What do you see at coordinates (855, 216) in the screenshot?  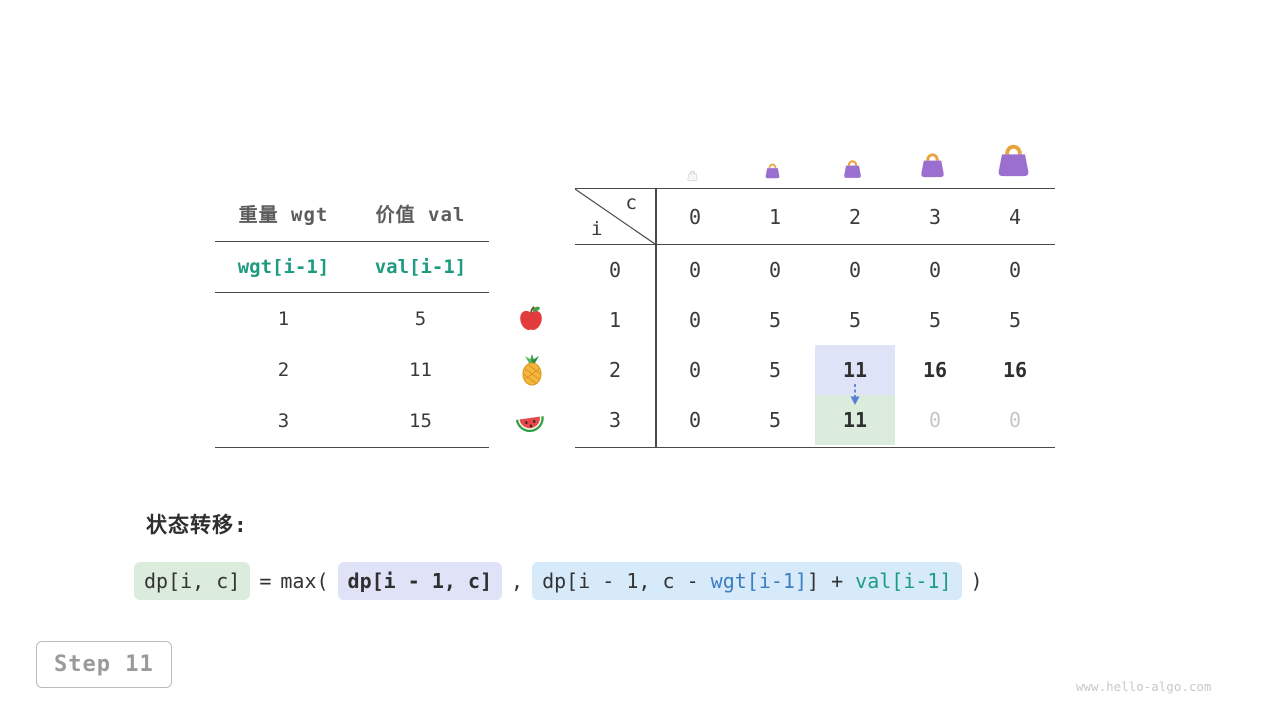 I see `col-header: 2` at bounding box center [855, 216].